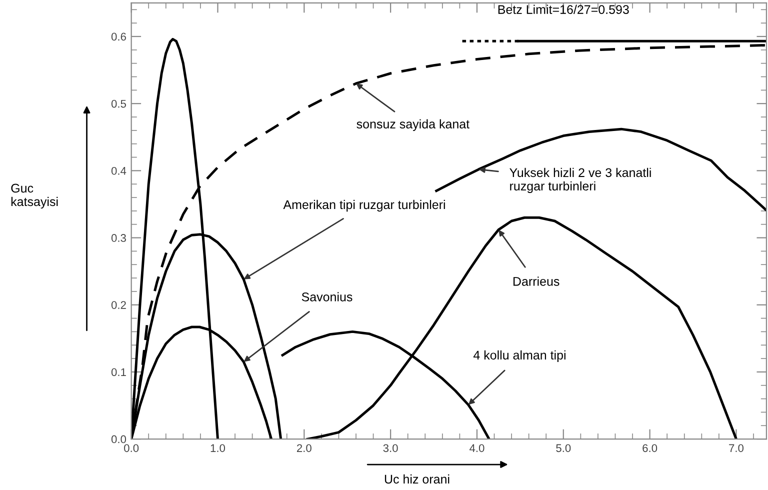 The image size is (768, 490). Describe the element at coordinates (390, 448) in the screenshot. I see `x-tick-label: 3.0` at that location.